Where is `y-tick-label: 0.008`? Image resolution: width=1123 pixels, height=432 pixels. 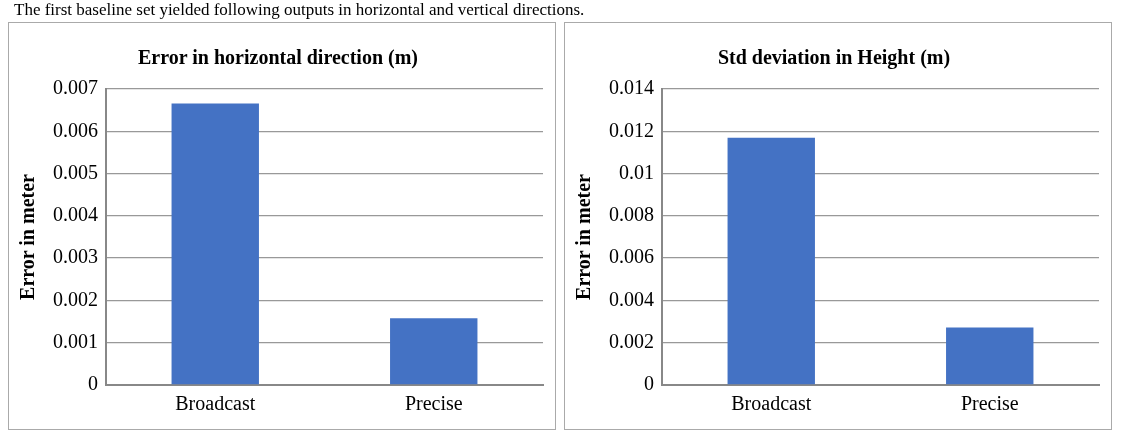
y-tick-label: 0.008 is located at coordinates (631, 214).